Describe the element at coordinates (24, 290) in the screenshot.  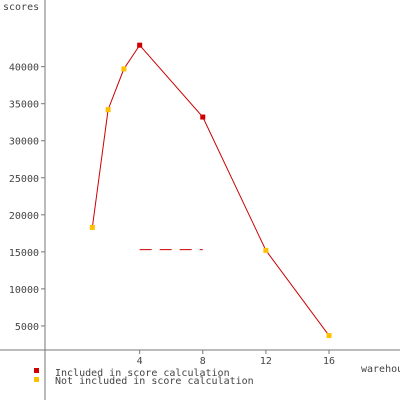
I see `y-tick-label: 10000` at that location.